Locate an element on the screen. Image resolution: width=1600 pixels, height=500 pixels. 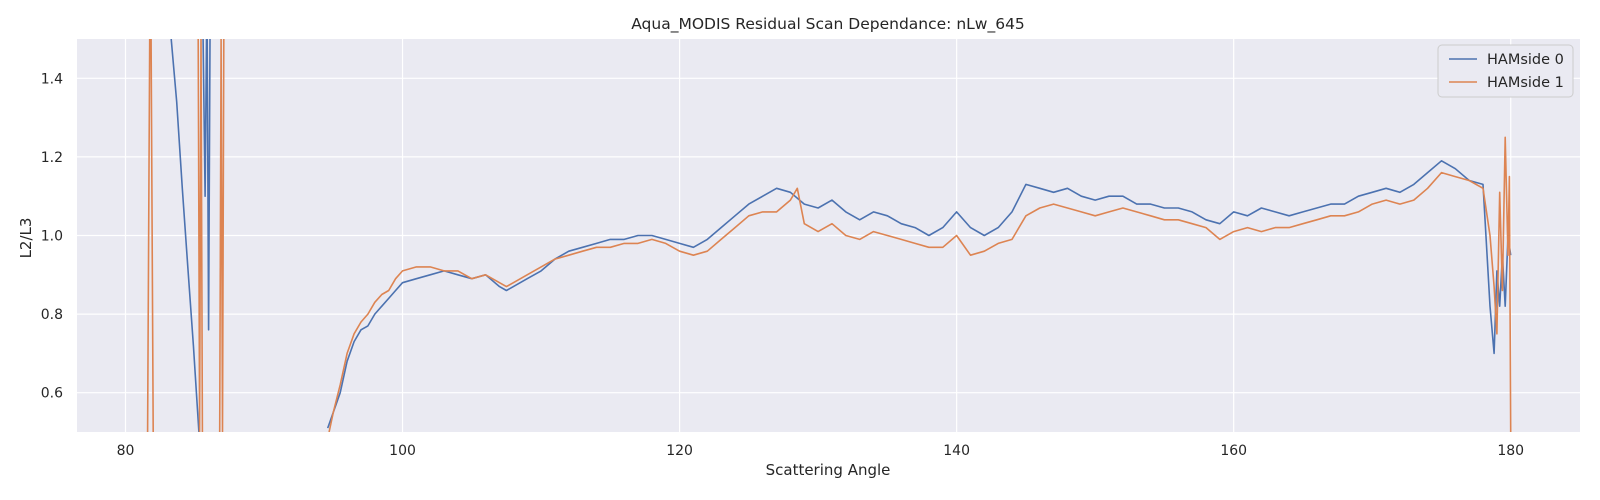
y-tick-label: 1.2 is located at coordinates (52, 158).